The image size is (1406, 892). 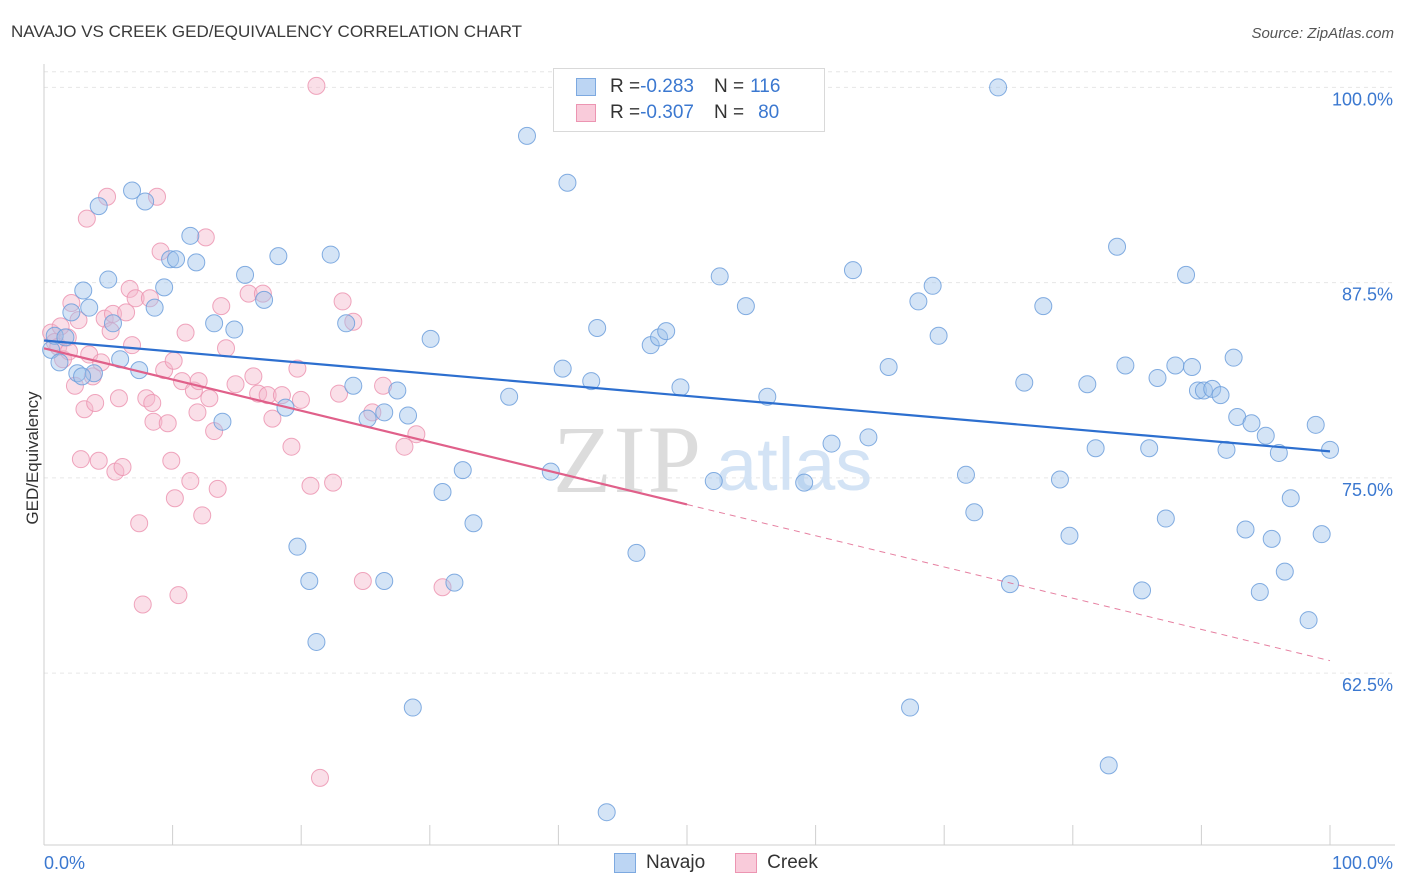 I want to click on y-tick-label: 87.5%, so click(x=1367, y=295).